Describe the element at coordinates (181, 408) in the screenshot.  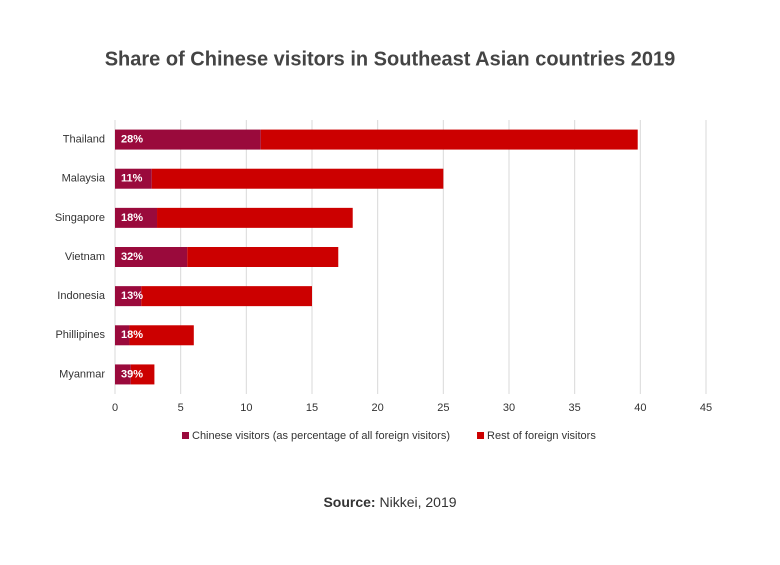
I see `x-tick-label: 5` at that location.